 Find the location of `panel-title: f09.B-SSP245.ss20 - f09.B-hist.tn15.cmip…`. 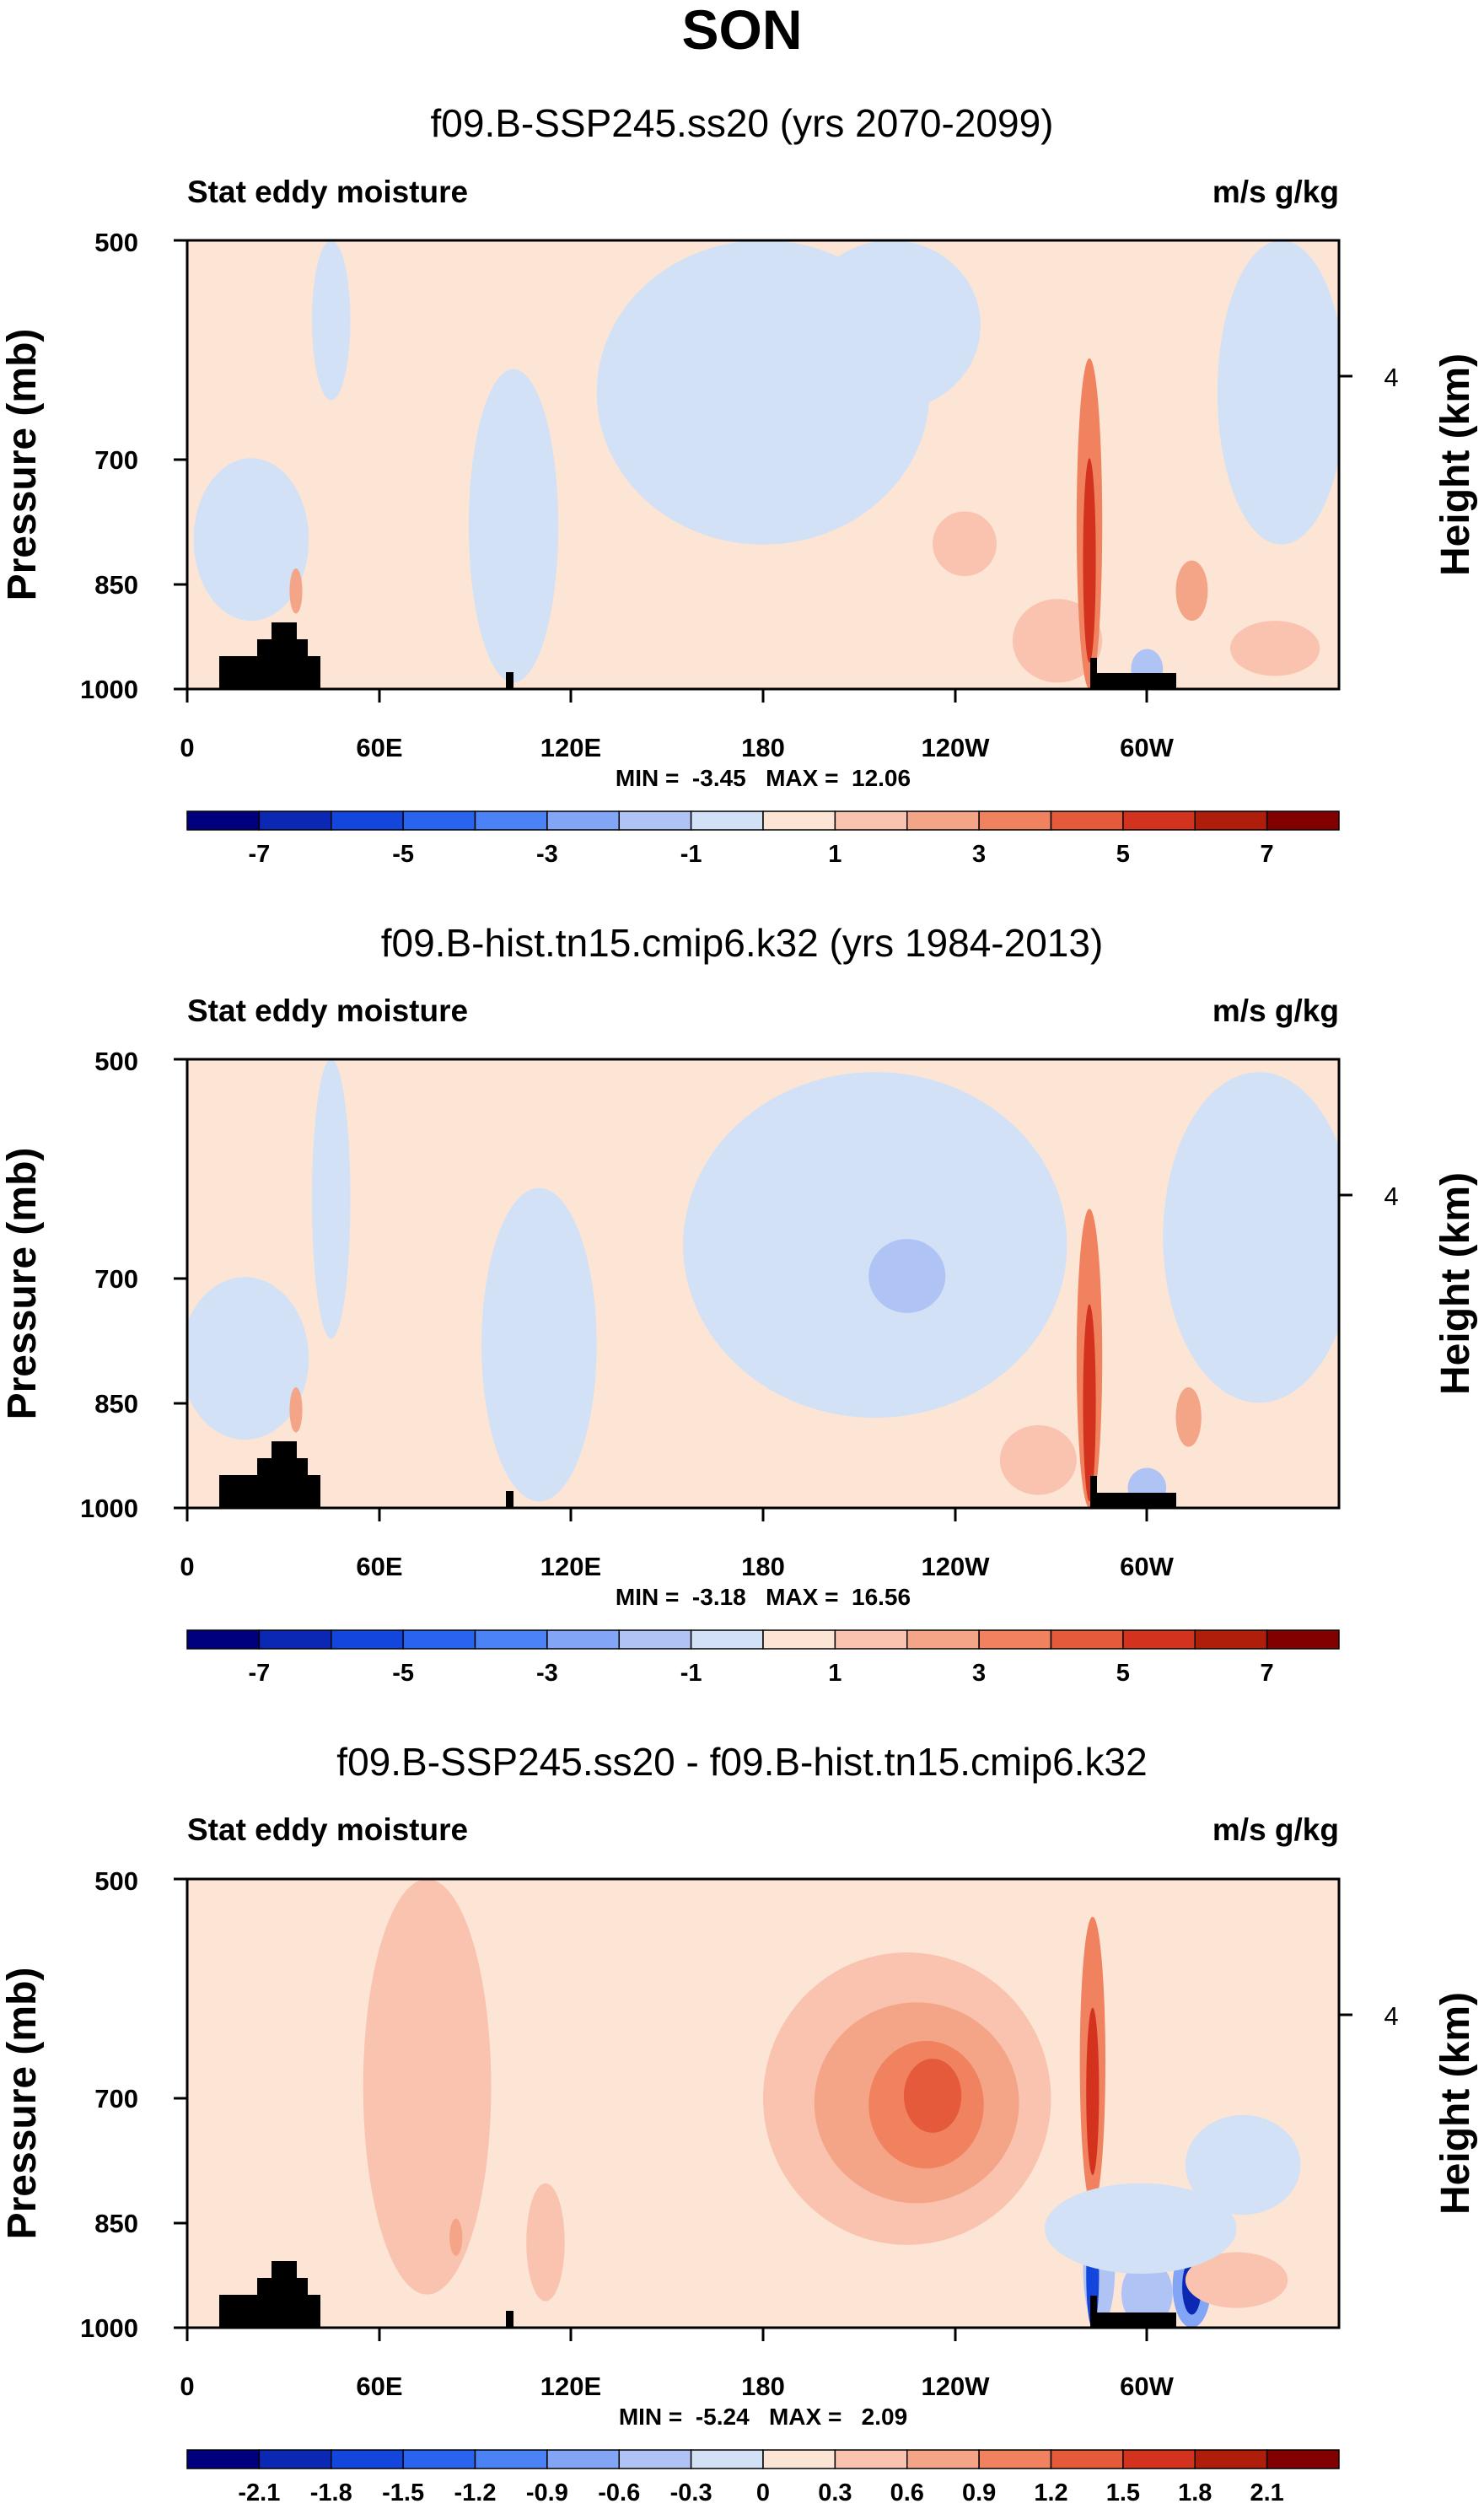

panel-title: f09.B-SSP245.ss20 - f09.B-hist.tn15.cmip… is located at coordinates (741, 1762).